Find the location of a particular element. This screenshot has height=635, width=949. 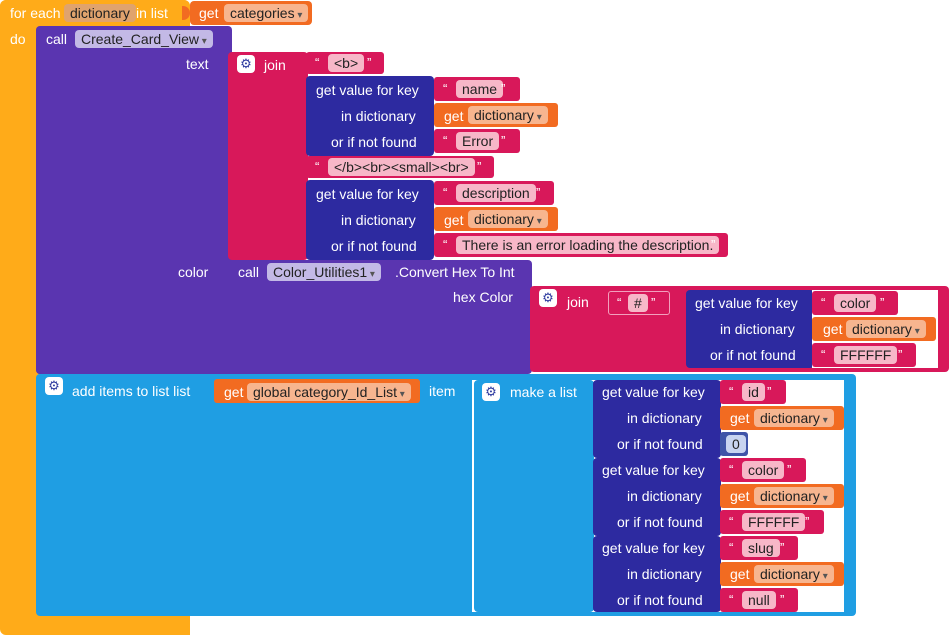

procedure-name-dropdown: Create_Card_View is located at coordinates (144, 39).